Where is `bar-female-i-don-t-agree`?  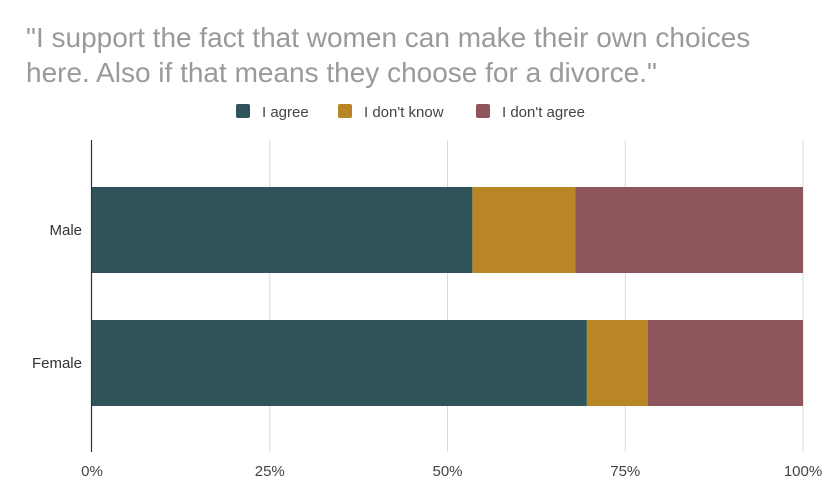
bar-female-i-don-t-agree is located at coordinates (725, 363).